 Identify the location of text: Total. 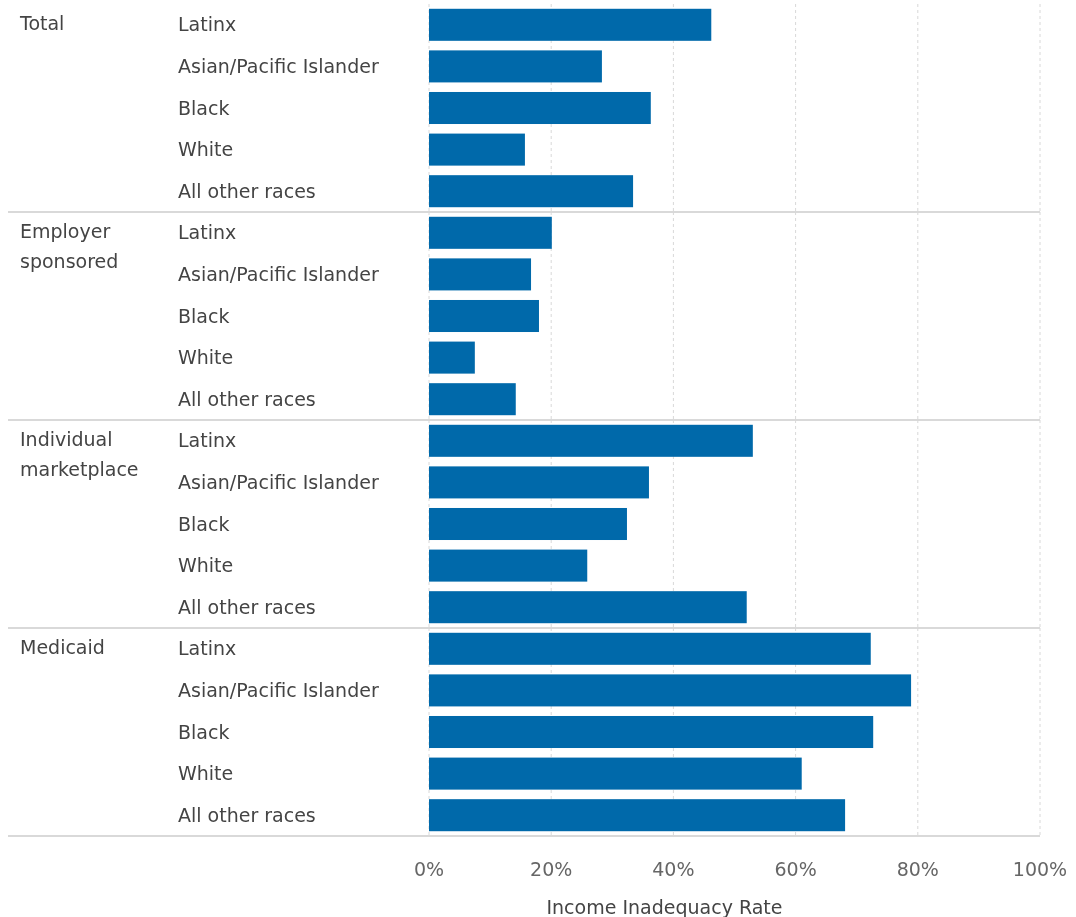
(42, 23).